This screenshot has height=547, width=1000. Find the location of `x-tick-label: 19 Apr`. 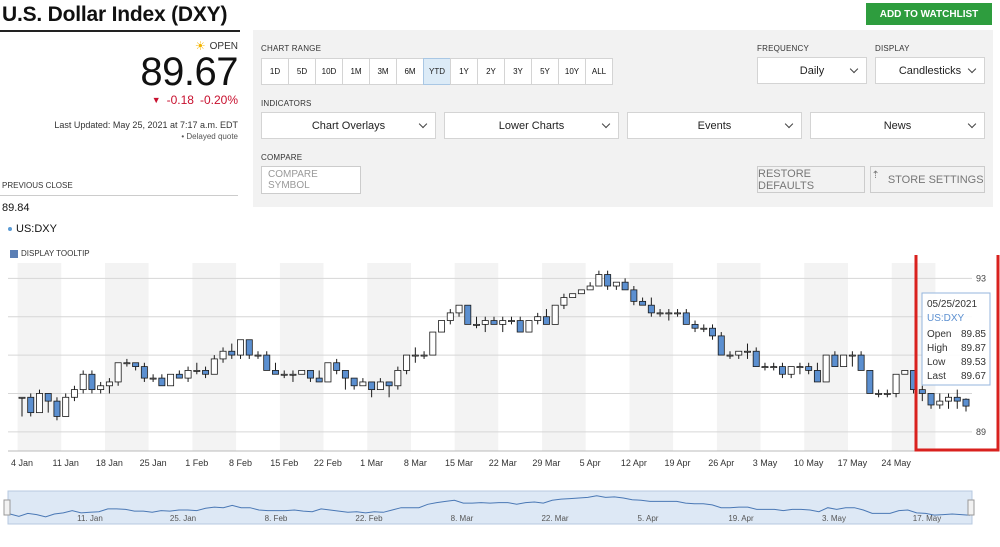

x-tick-label: 19 Apr is located at coordinates (678, 463).